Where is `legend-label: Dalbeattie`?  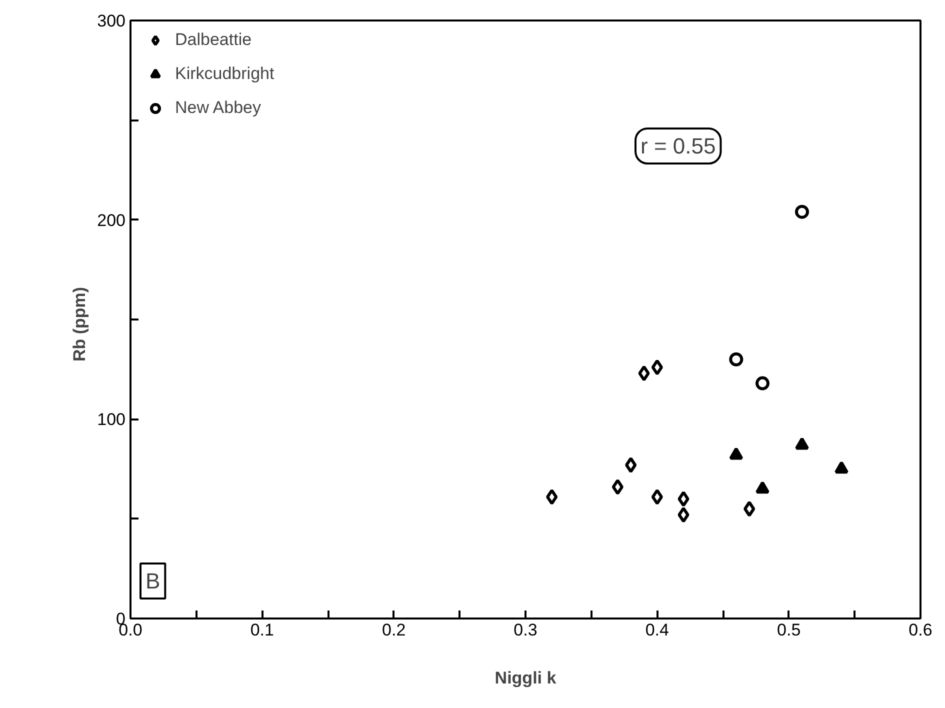 legend-label: Dalbeattie is located at coordinates (213, 40).